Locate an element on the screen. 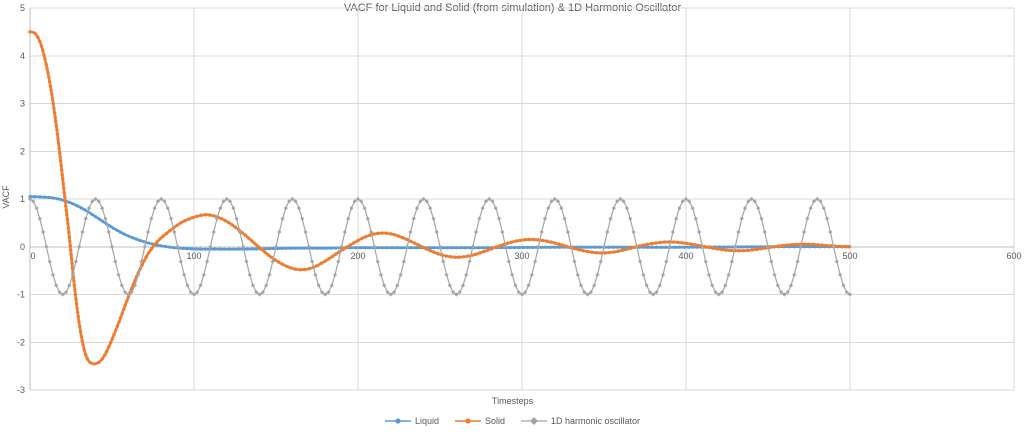 This screenshot has height=432, width=1025. legend-label-oscillator: 1D harmonic oscillator is located at coordinates (596, 421).